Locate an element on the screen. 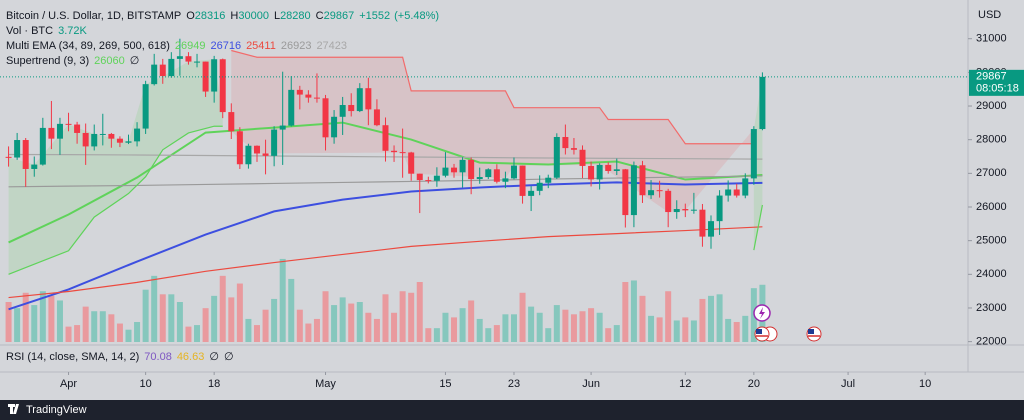  last-price-tag is located at coordinates (996, 82).